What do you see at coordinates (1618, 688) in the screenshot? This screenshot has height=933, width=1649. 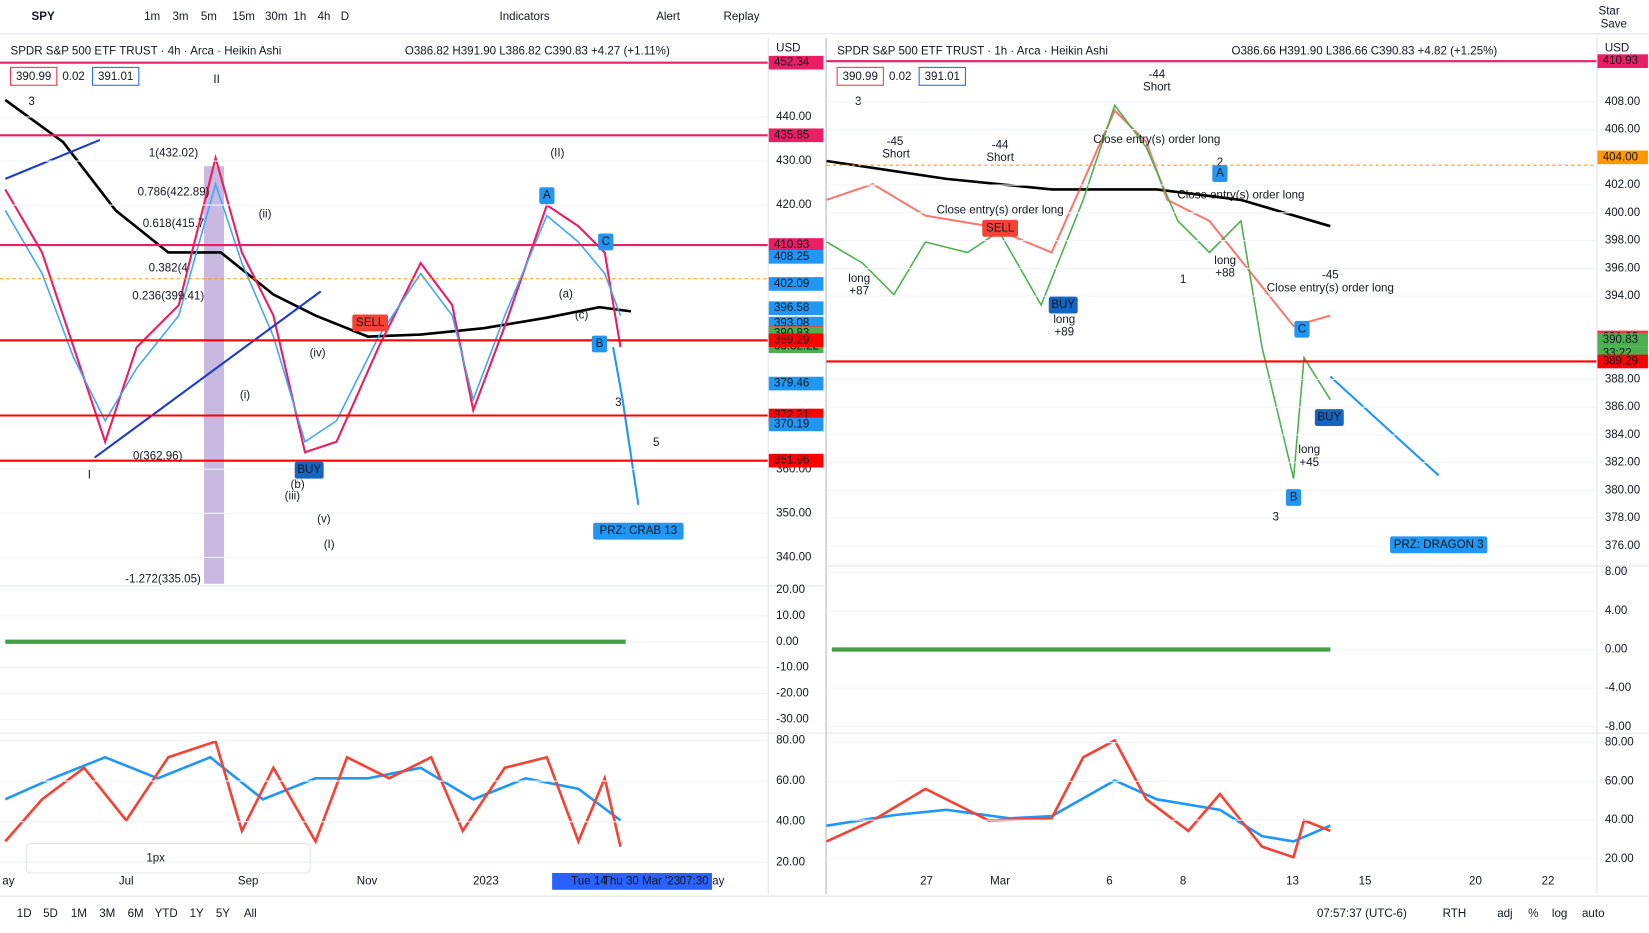 I see `y-tick-label: -4.00` at bounding box center [1618, 688].